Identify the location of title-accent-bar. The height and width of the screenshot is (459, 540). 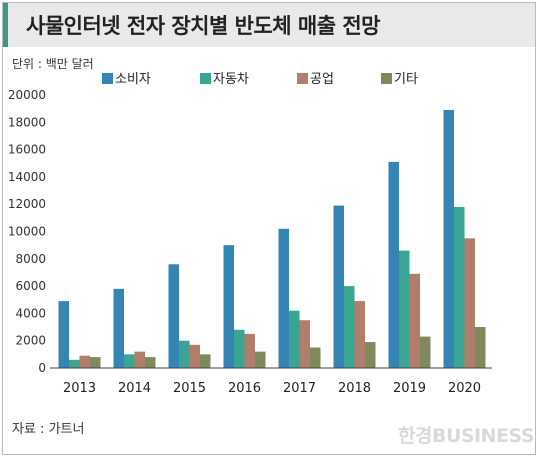
(5, 25).